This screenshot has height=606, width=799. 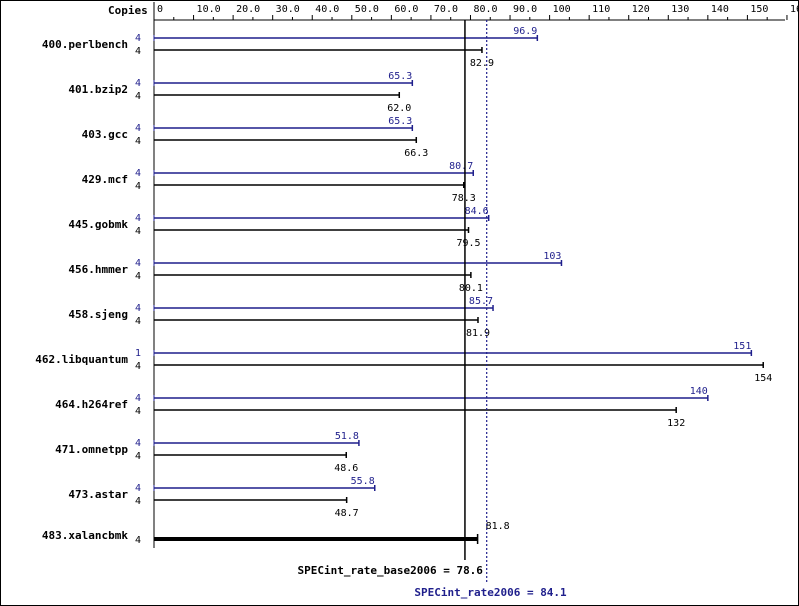 I want to click on tick-label: 60.0, so click(x=406, y=9).